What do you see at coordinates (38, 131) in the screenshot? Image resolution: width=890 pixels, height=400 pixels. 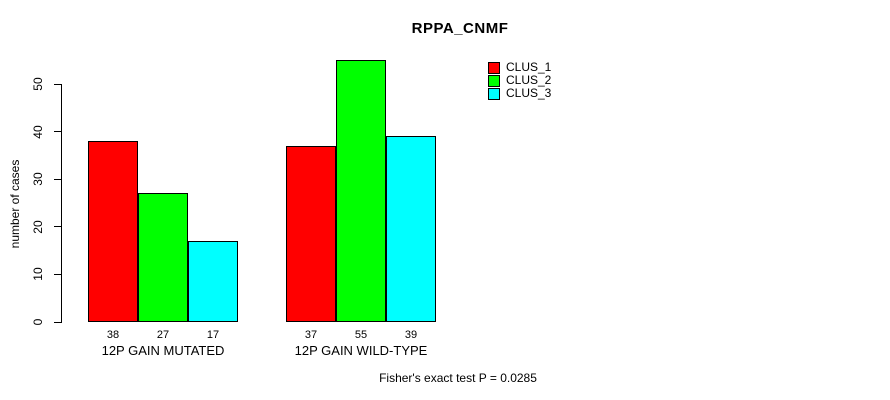 I see `y-axis-tick-label-40: 40` at bounding box center [38, 131].